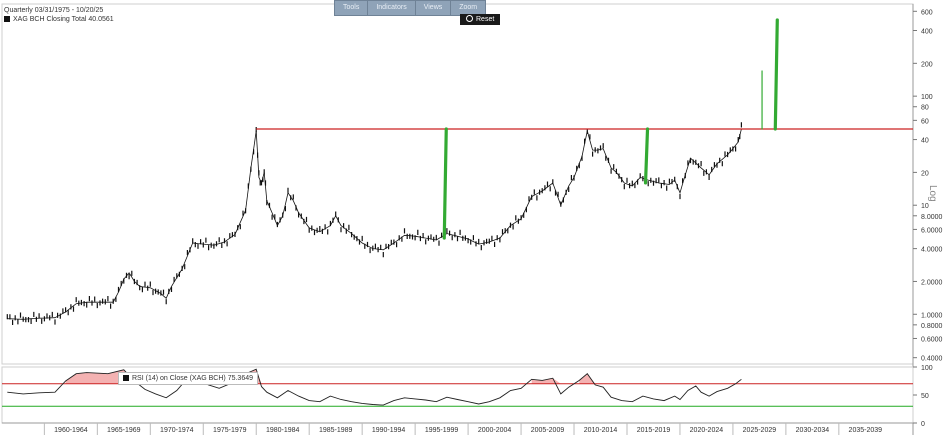 Image resolution: width=948 pixels, height=440 pixels. I want to click on x-tick-label: 2000-2004, so click(495, 430).